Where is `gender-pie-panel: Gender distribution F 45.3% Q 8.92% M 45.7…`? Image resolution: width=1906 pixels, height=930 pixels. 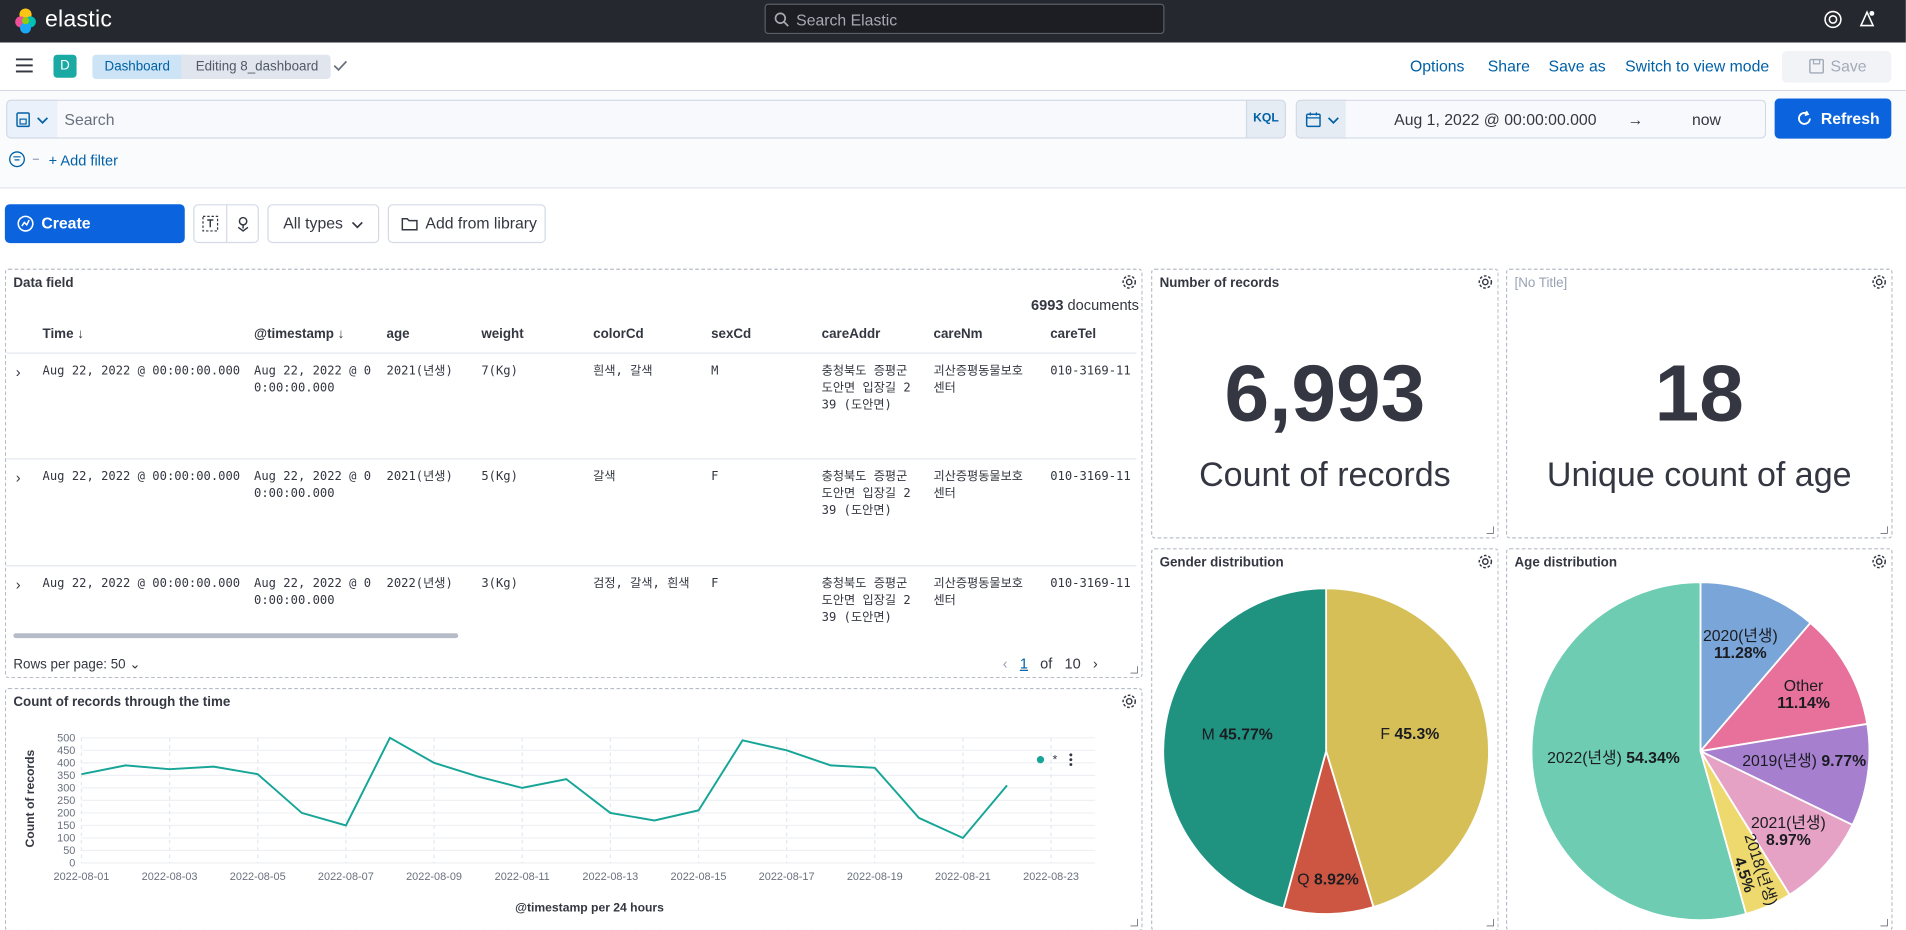 gender-pie-panel: Gender distribution F 45.3% Q 8.92% M 45.7… is located at coordinates (1325, 739).